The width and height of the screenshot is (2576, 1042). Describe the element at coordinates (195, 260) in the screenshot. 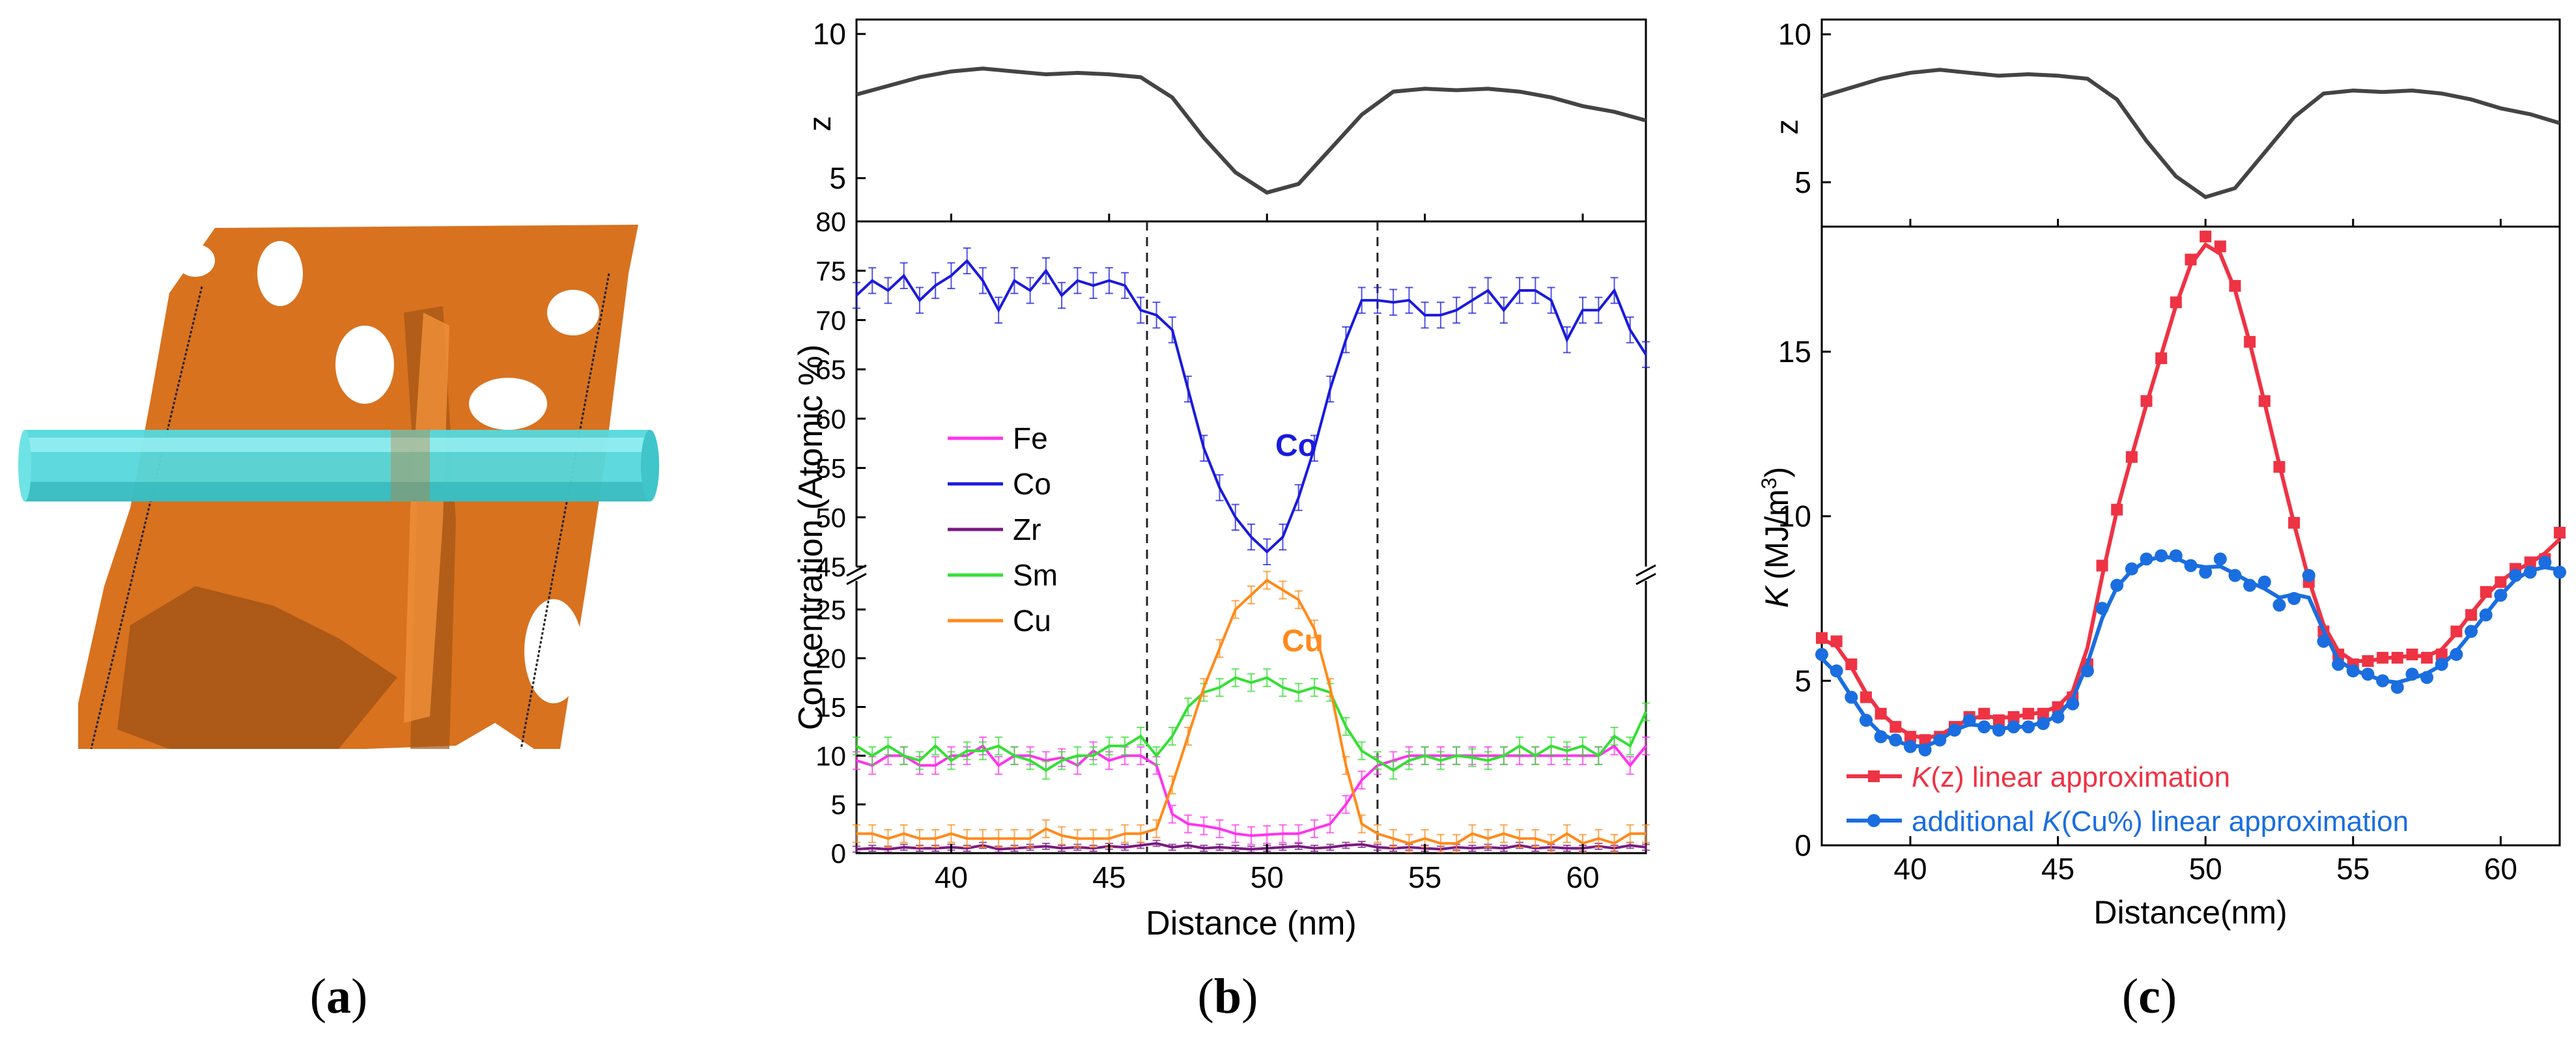

I see `hole` at that location.